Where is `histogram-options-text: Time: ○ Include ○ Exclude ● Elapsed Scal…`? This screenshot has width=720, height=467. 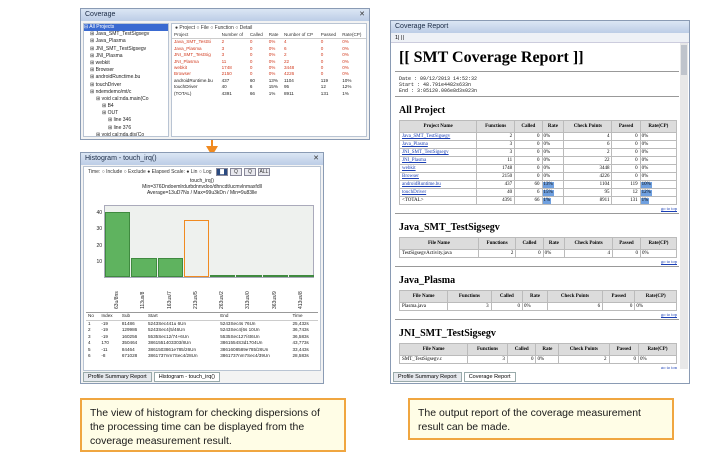
histogram-options-text: Time: ○ Include ○ Exclude ● Elapsed Scal… is located at coordinates (150, 172).